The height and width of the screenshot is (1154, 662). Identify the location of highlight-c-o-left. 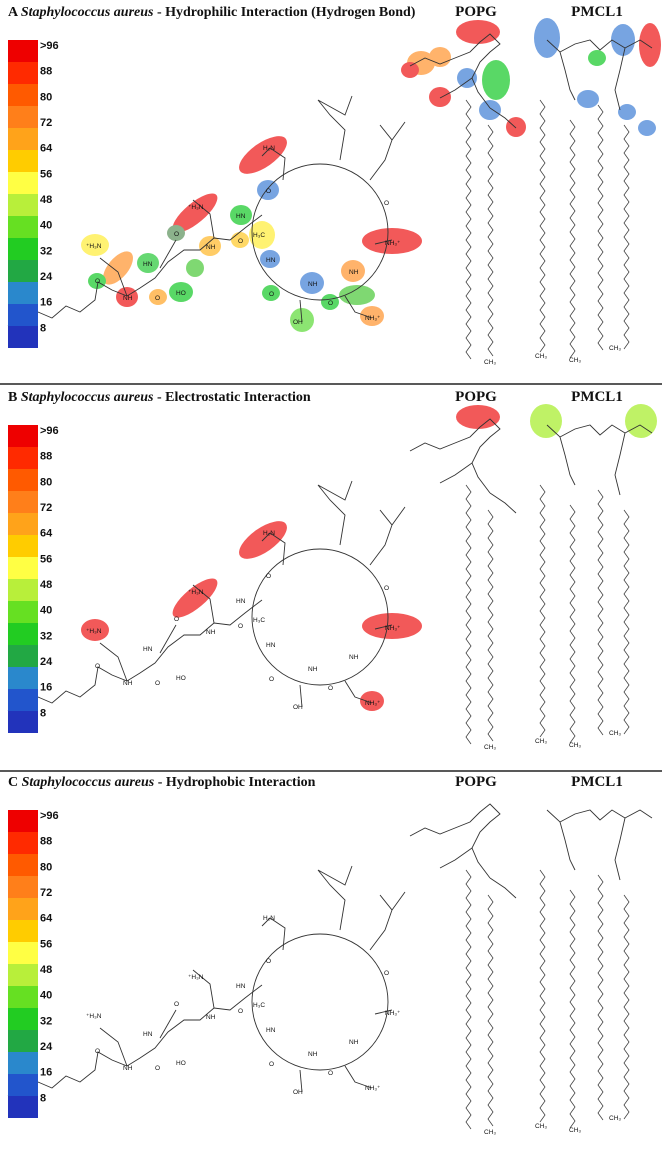
(97, 281).